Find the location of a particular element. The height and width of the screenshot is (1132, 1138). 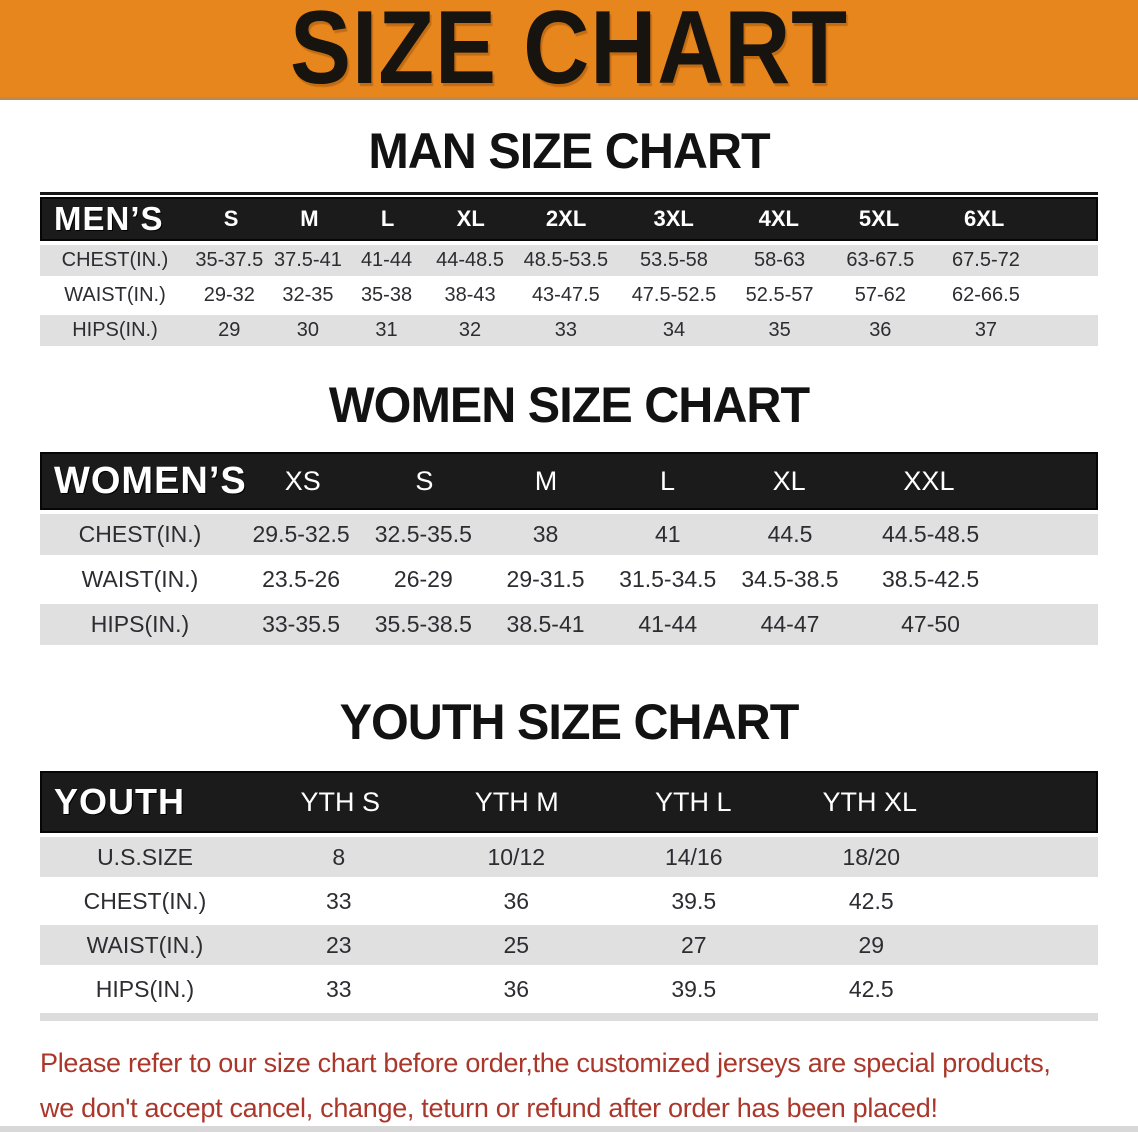

size-column-header: XS is located at coordinates (302, 480).